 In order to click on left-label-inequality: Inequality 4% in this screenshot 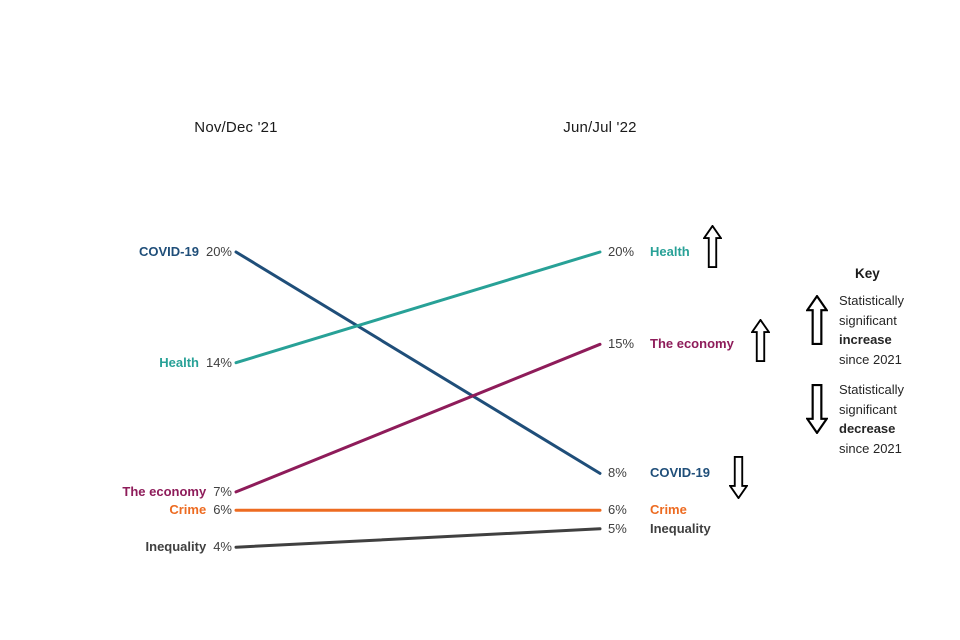, I will do `click(189, 547)`.